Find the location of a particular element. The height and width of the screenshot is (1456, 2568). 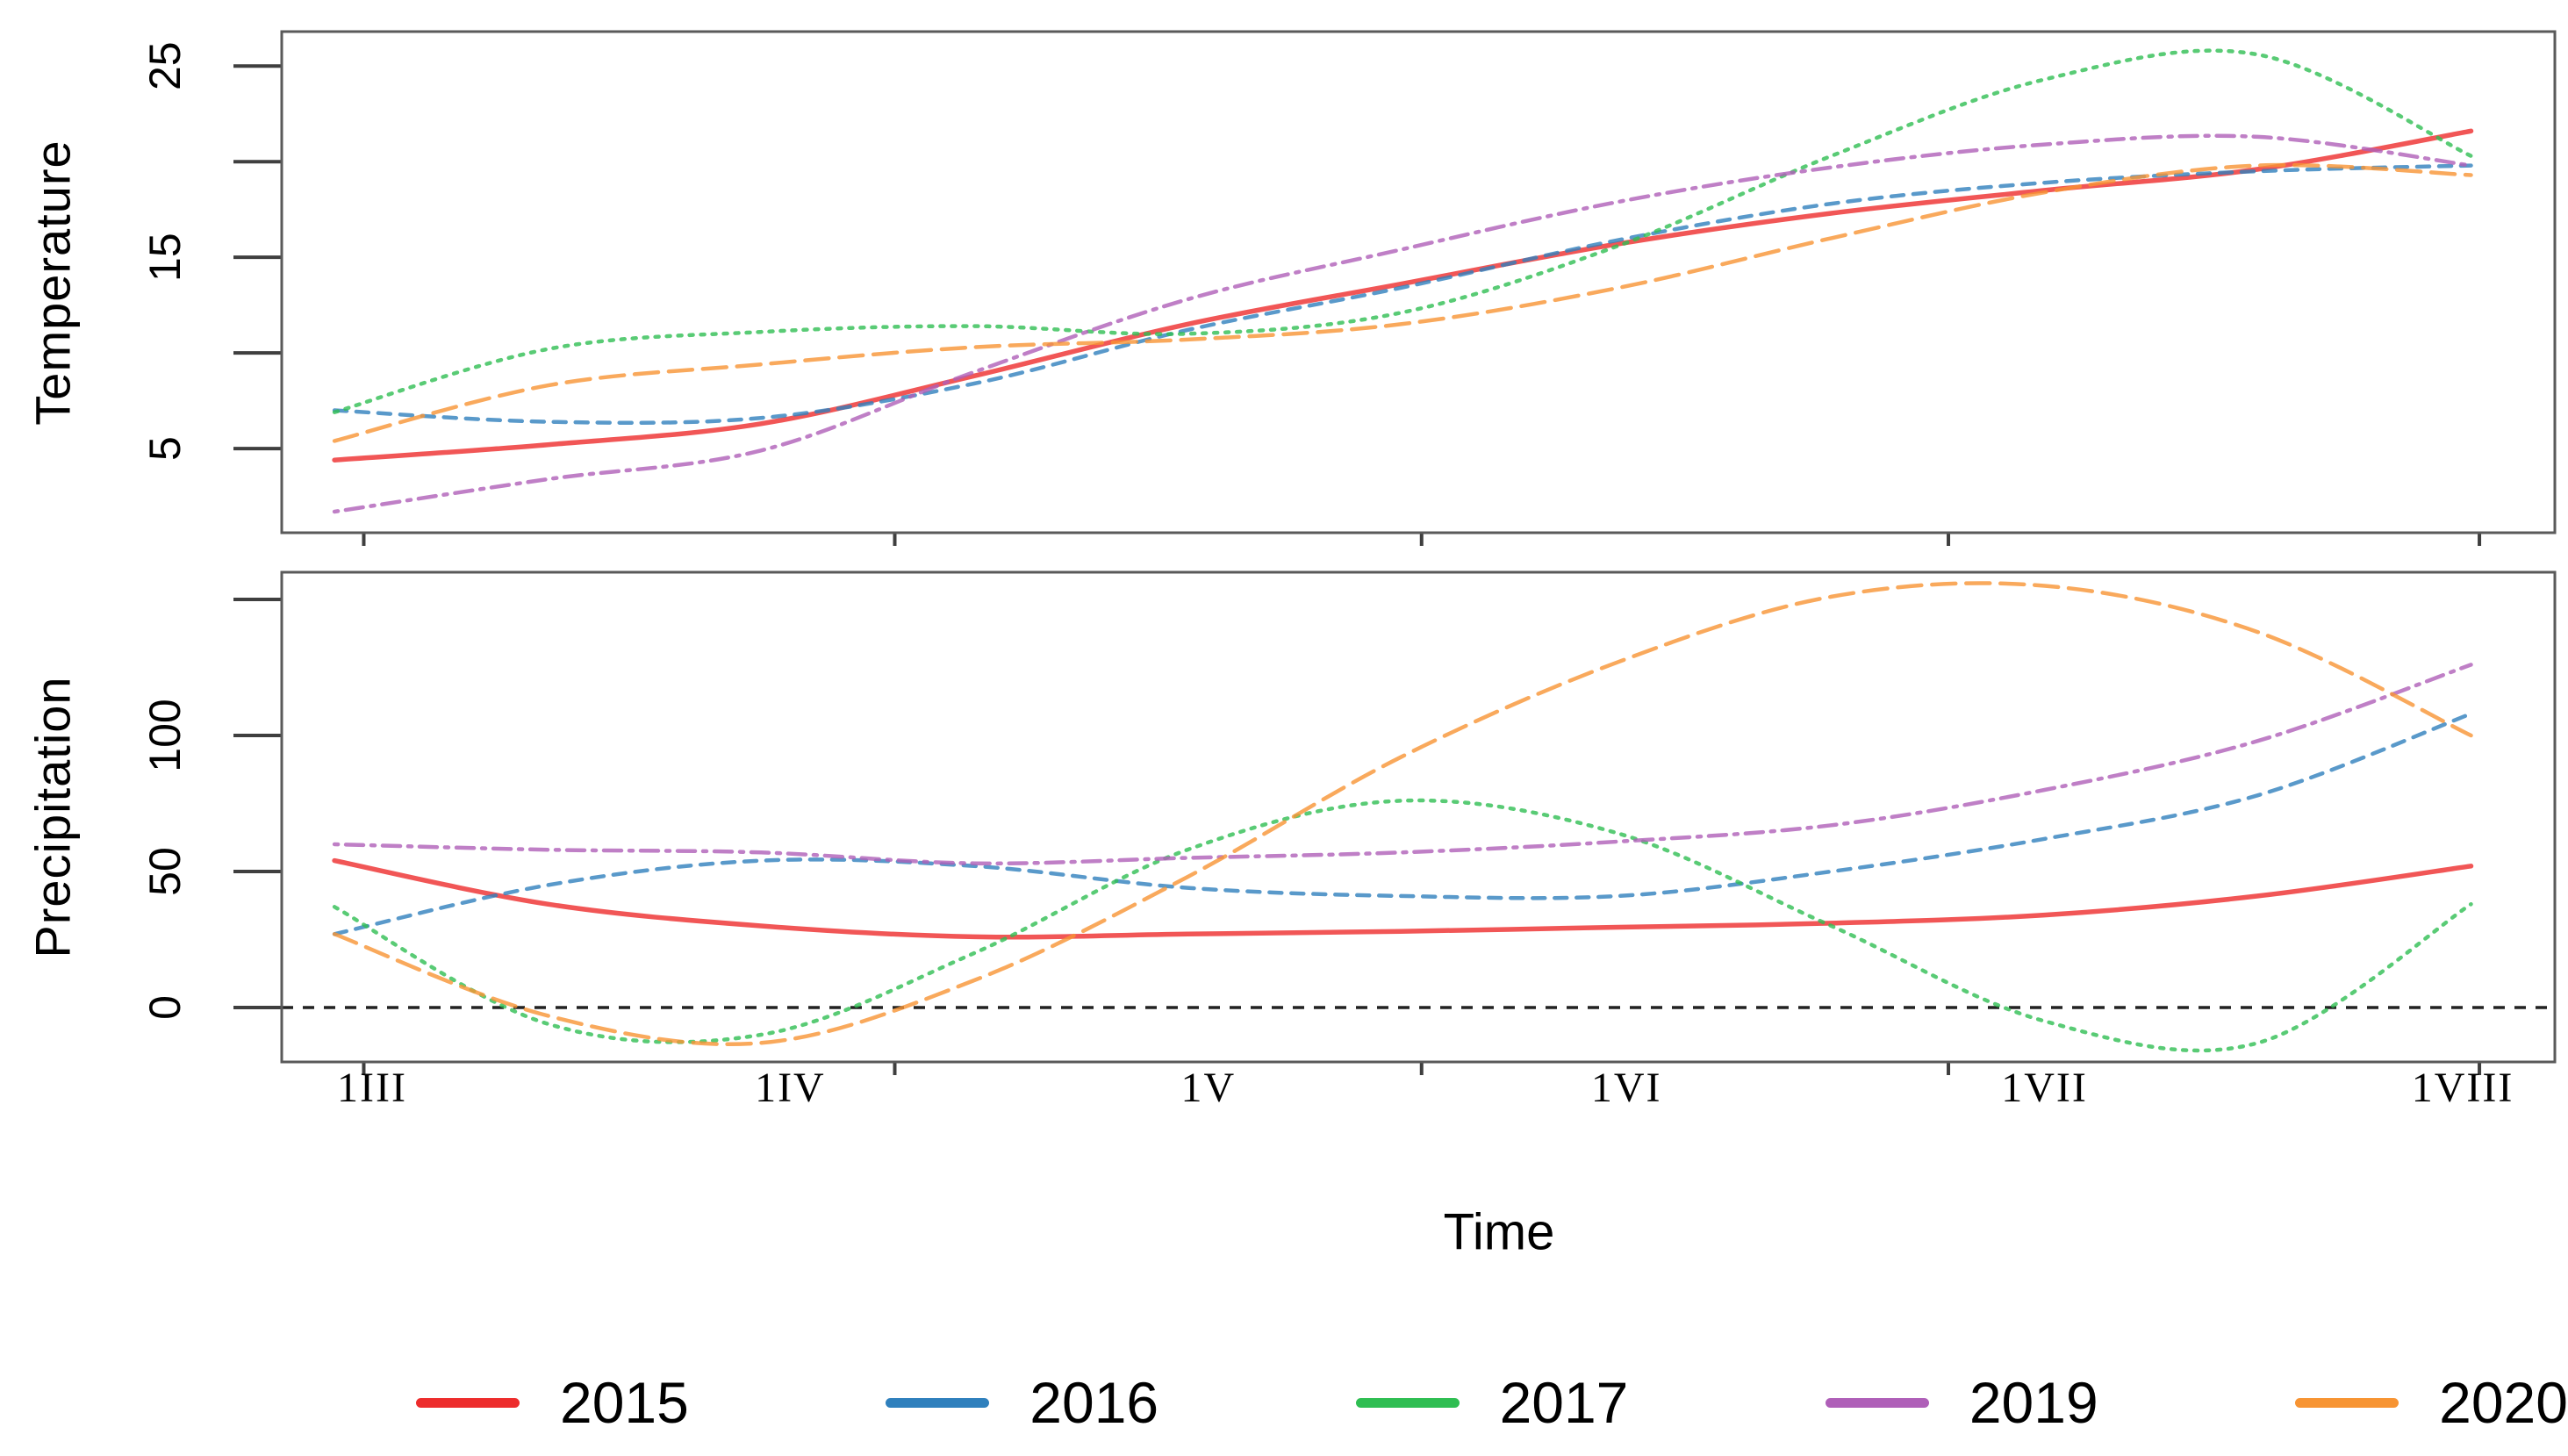

x-tick-label-1III: 1III is located at coordinates (372, 1088).